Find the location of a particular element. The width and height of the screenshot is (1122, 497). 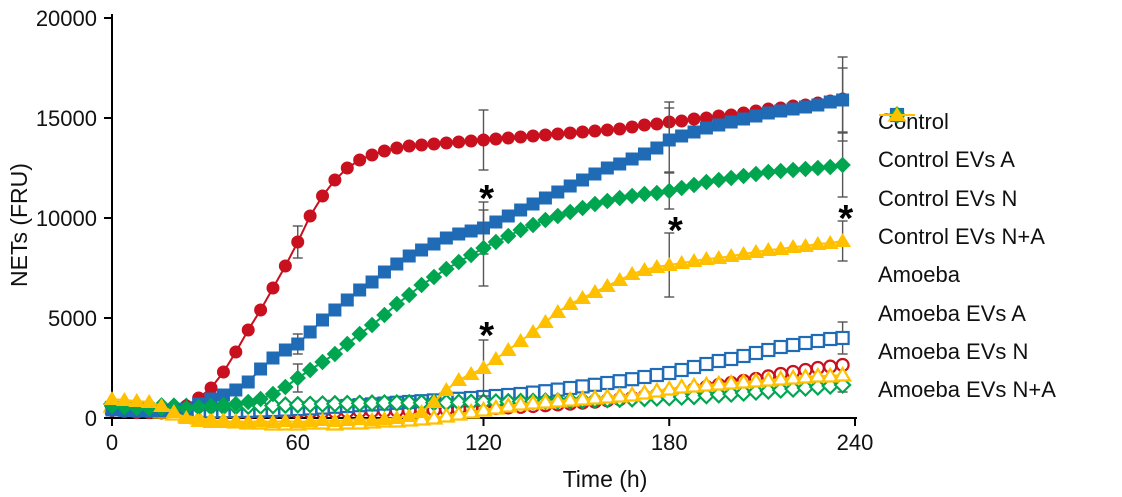

x-tick-label: 120 is located at coordinates (483, 442).